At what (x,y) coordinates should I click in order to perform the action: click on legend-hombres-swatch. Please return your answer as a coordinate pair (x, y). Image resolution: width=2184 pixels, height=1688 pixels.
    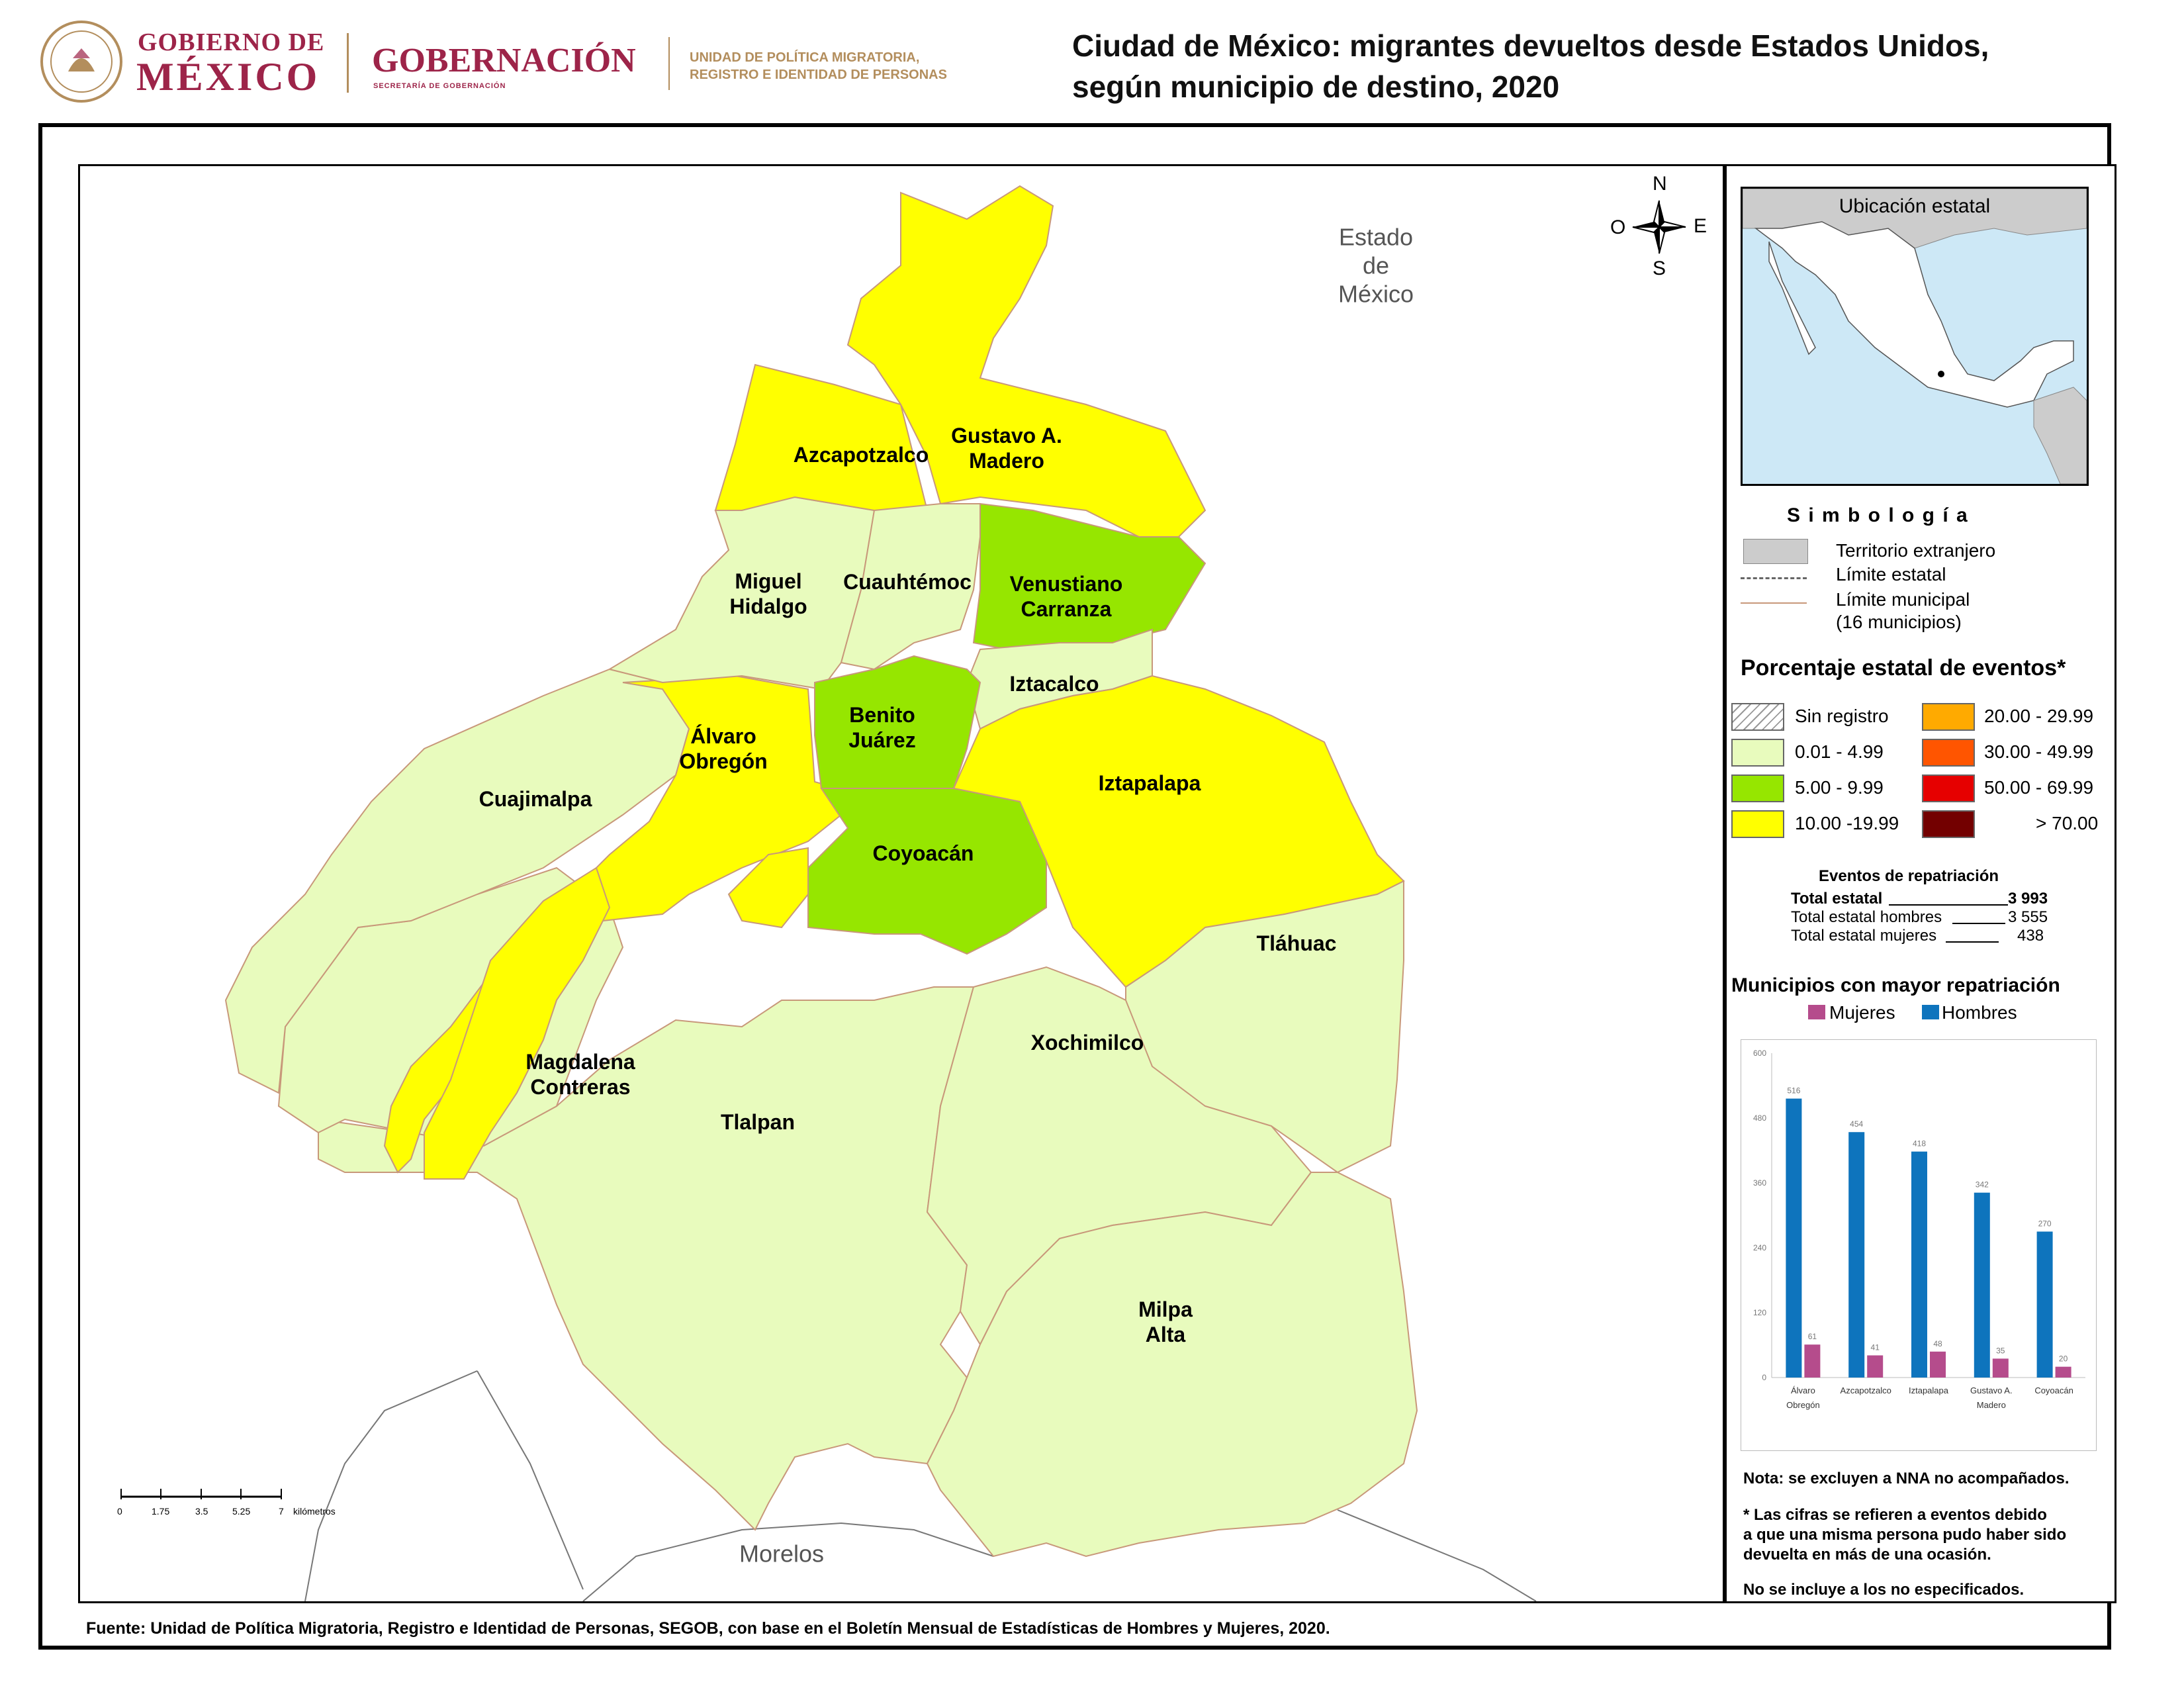
    Looking at the image, I should click on (1931, 1012).